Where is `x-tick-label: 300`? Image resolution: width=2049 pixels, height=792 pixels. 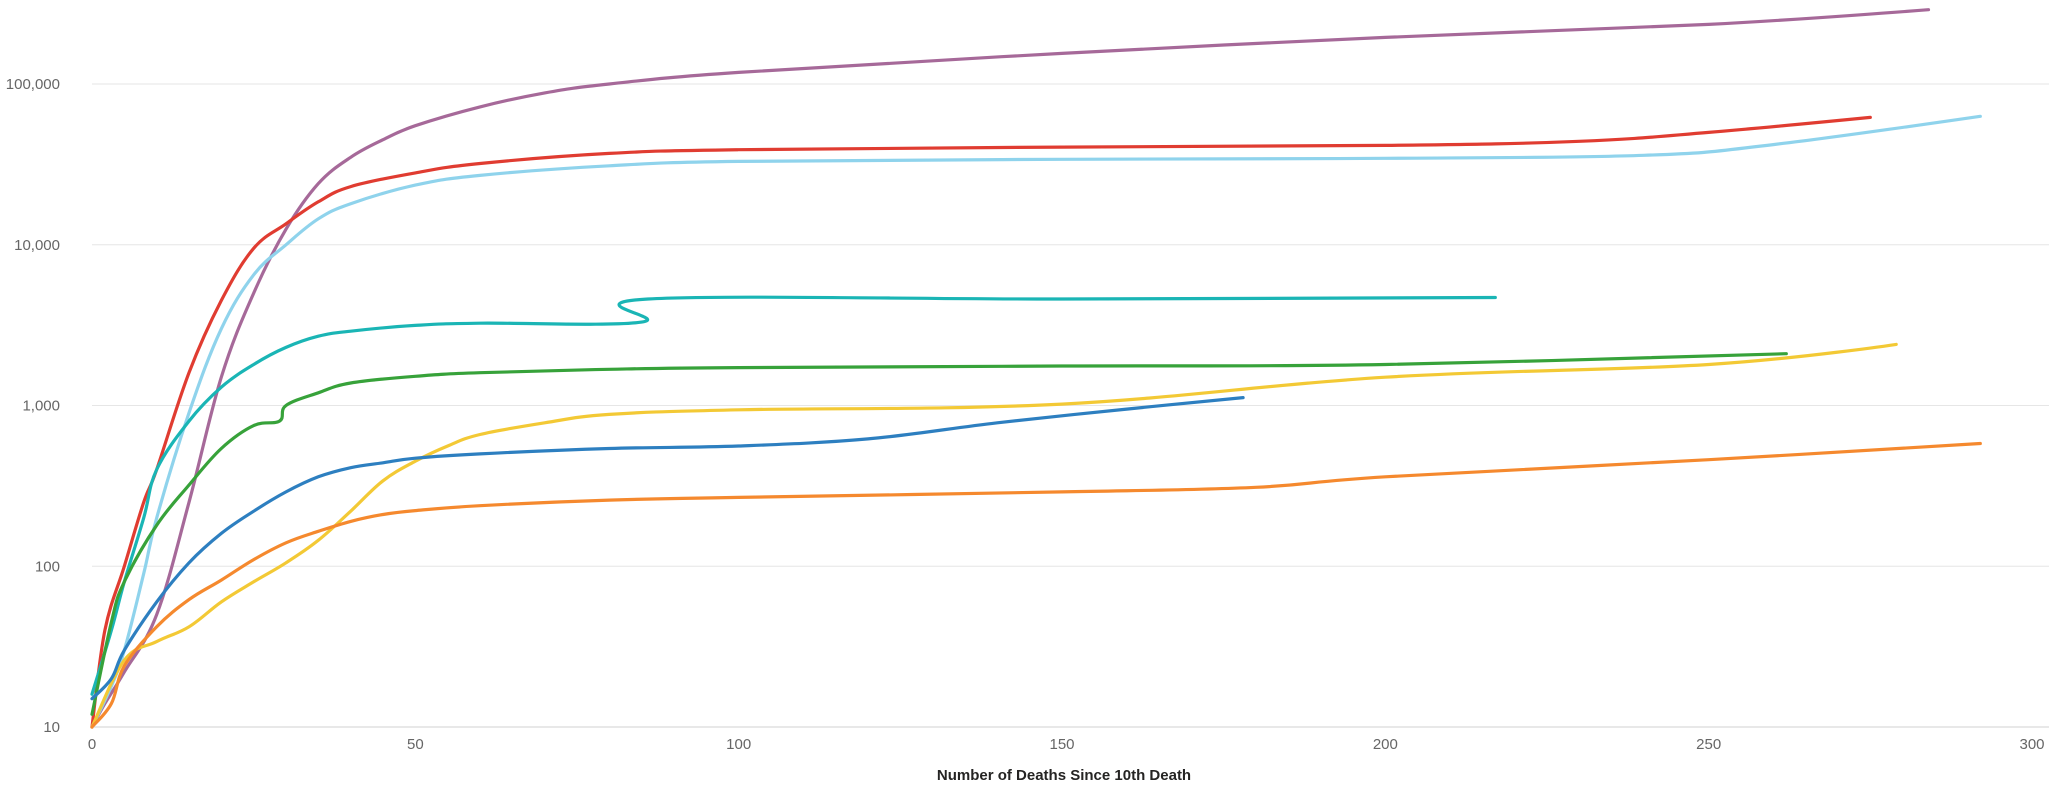
x-tick-label: 300 is located at coordinates (2031, 744).